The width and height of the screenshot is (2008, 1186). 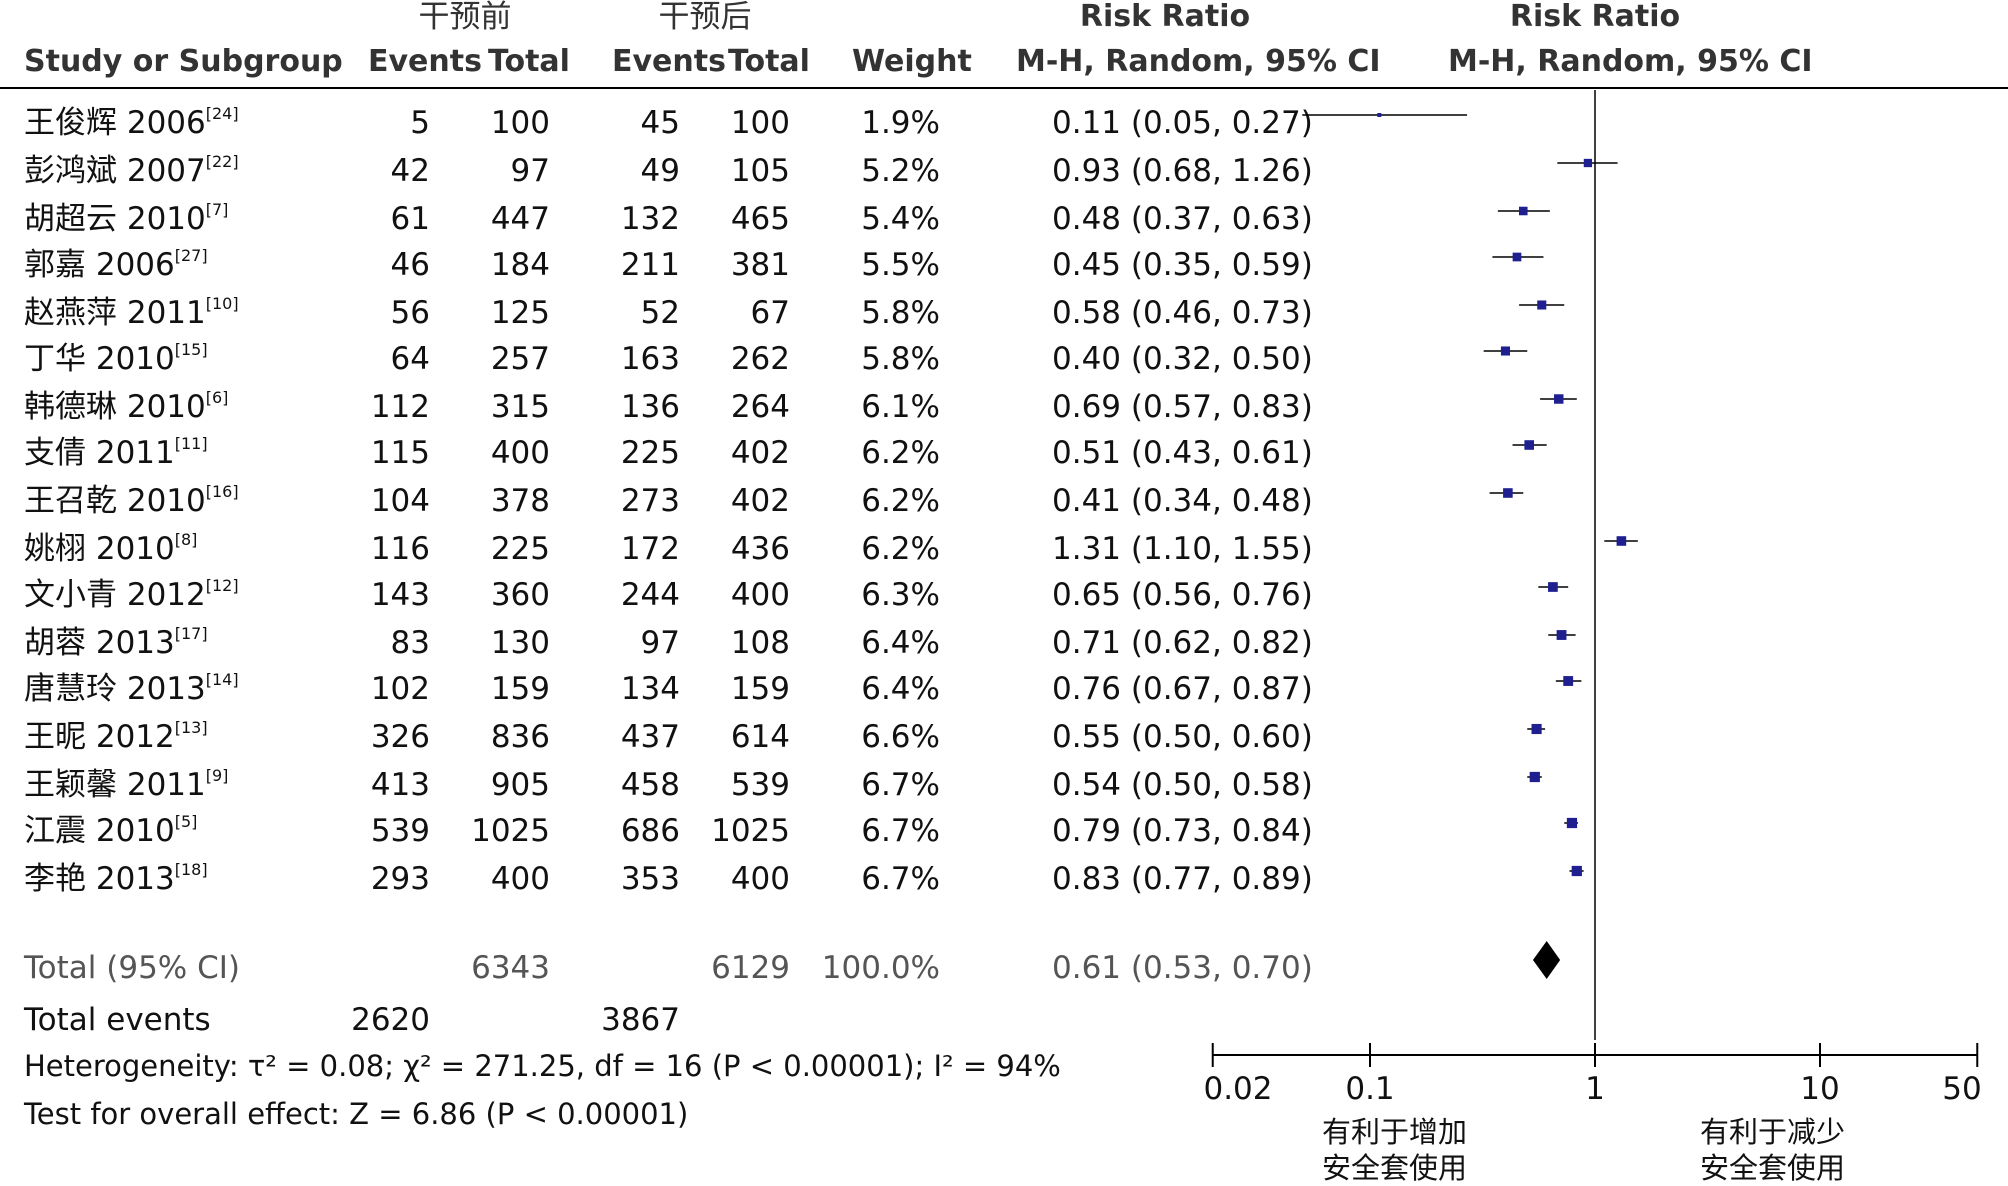 I want to click on events-before: 143, so click(x=400, y=595).